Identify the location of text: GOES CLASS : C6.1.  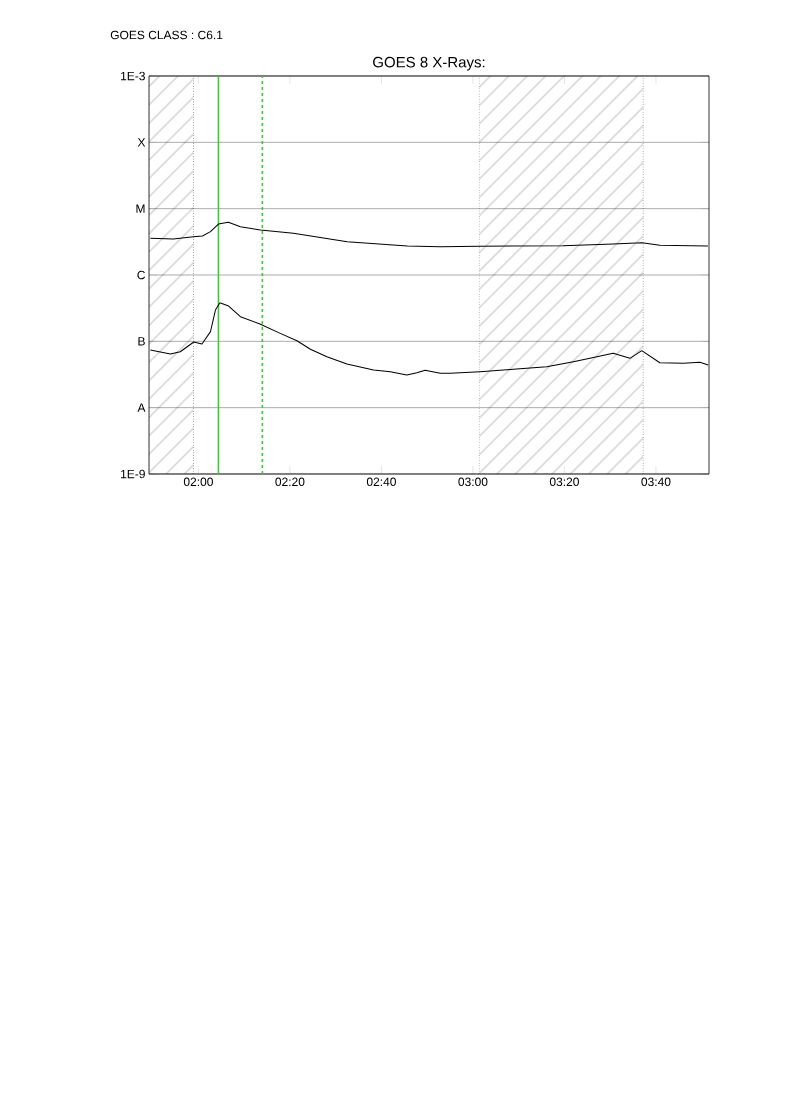
(166, 35).